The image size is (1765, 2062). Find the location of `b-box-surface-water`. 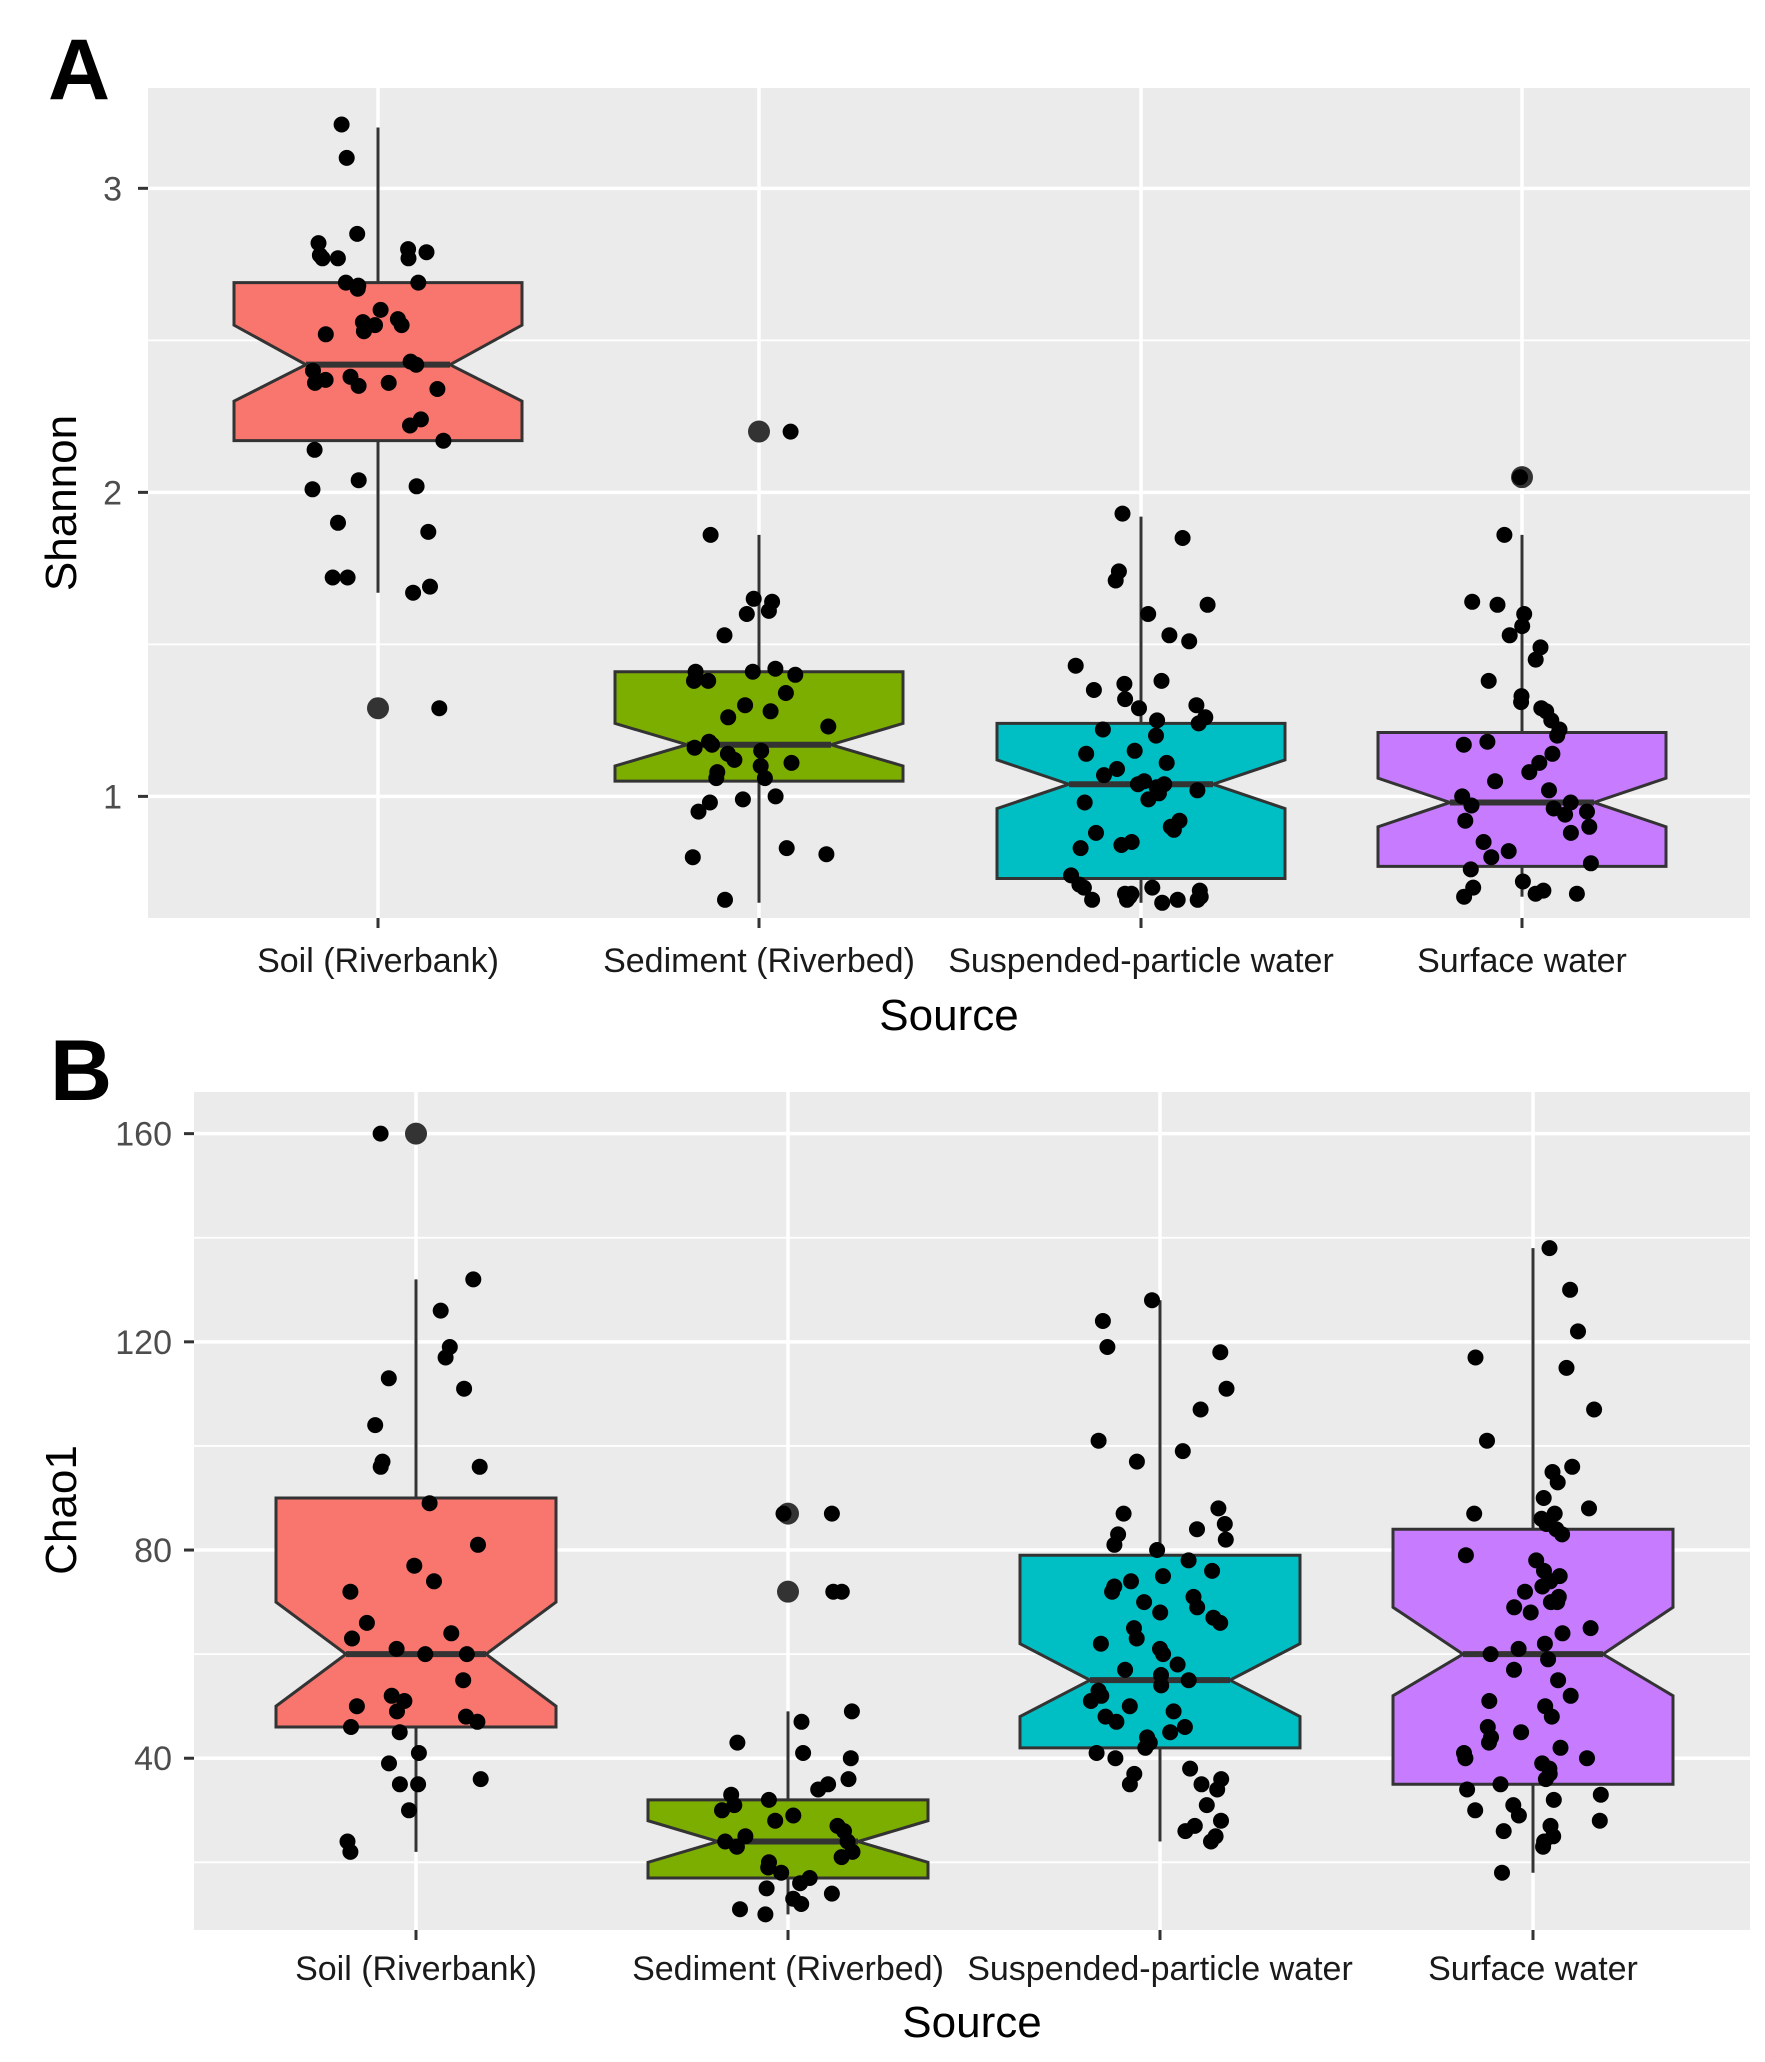

b-box-surface-water is located at coordinates (1533, 1560).